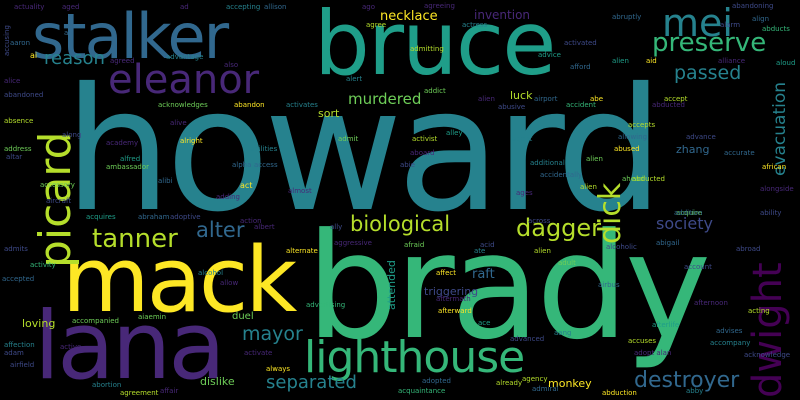 This screenshot has width=800, height=400. What do you see at coordinates (326, 305) in the screenshot?
I see `word-small: advertising` at bounding box center [326, 305].